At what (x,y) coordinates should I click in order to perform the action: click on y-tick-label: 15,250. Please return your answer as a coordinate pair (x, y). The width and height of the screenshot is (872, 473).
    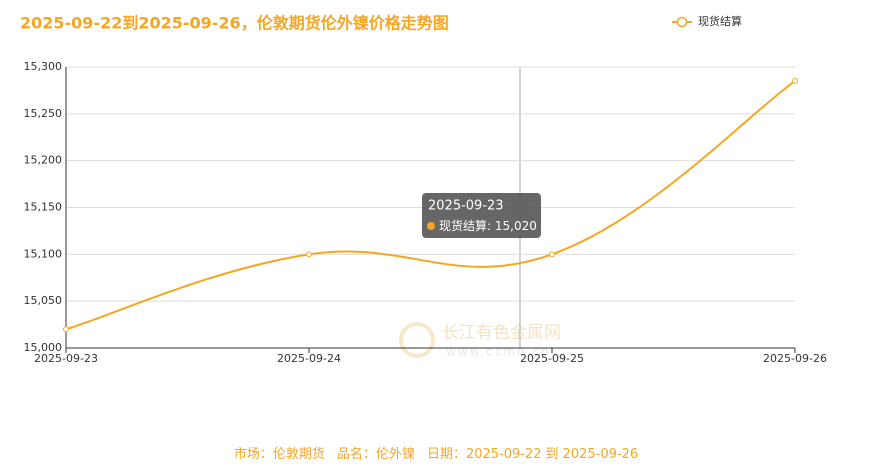
    Looking at the image, I should click on (43, 113).